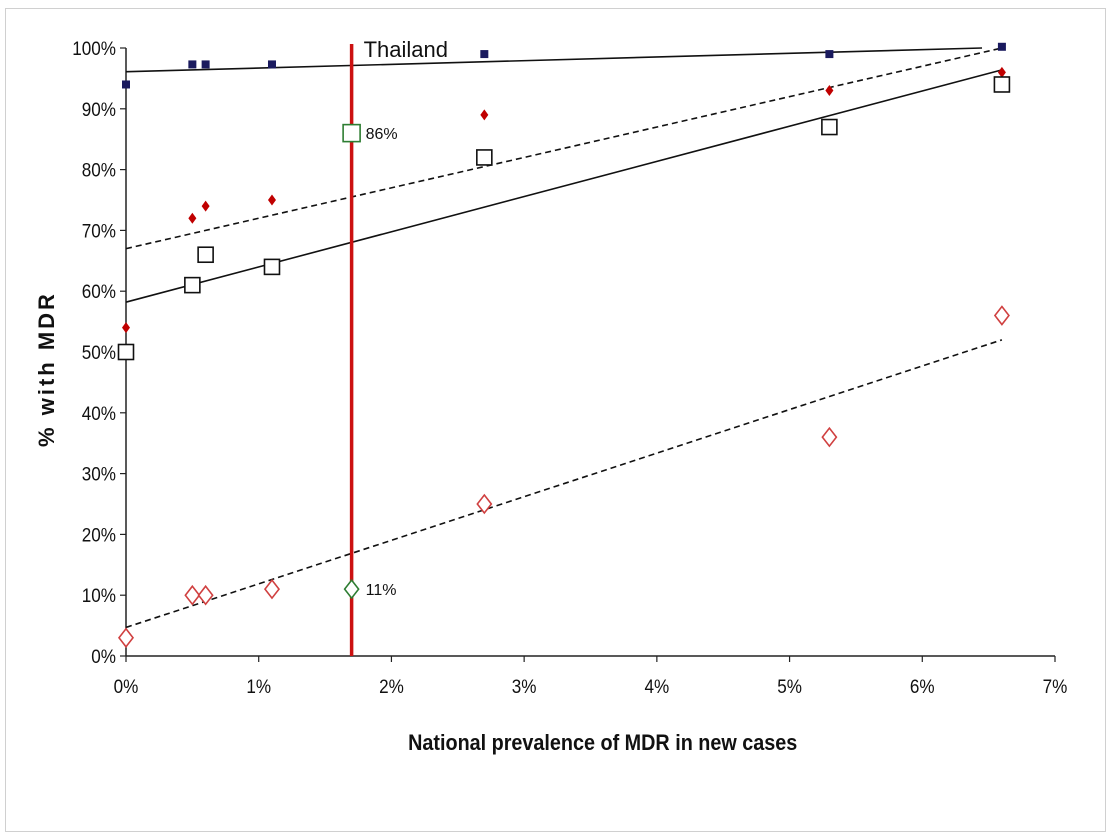 The width and height of the screenshot is (1113, 839). What do you see at coordinates (258, 686) in the screenshot?
I see `x-tick-label: 1%` at bounding box center [258, 686].